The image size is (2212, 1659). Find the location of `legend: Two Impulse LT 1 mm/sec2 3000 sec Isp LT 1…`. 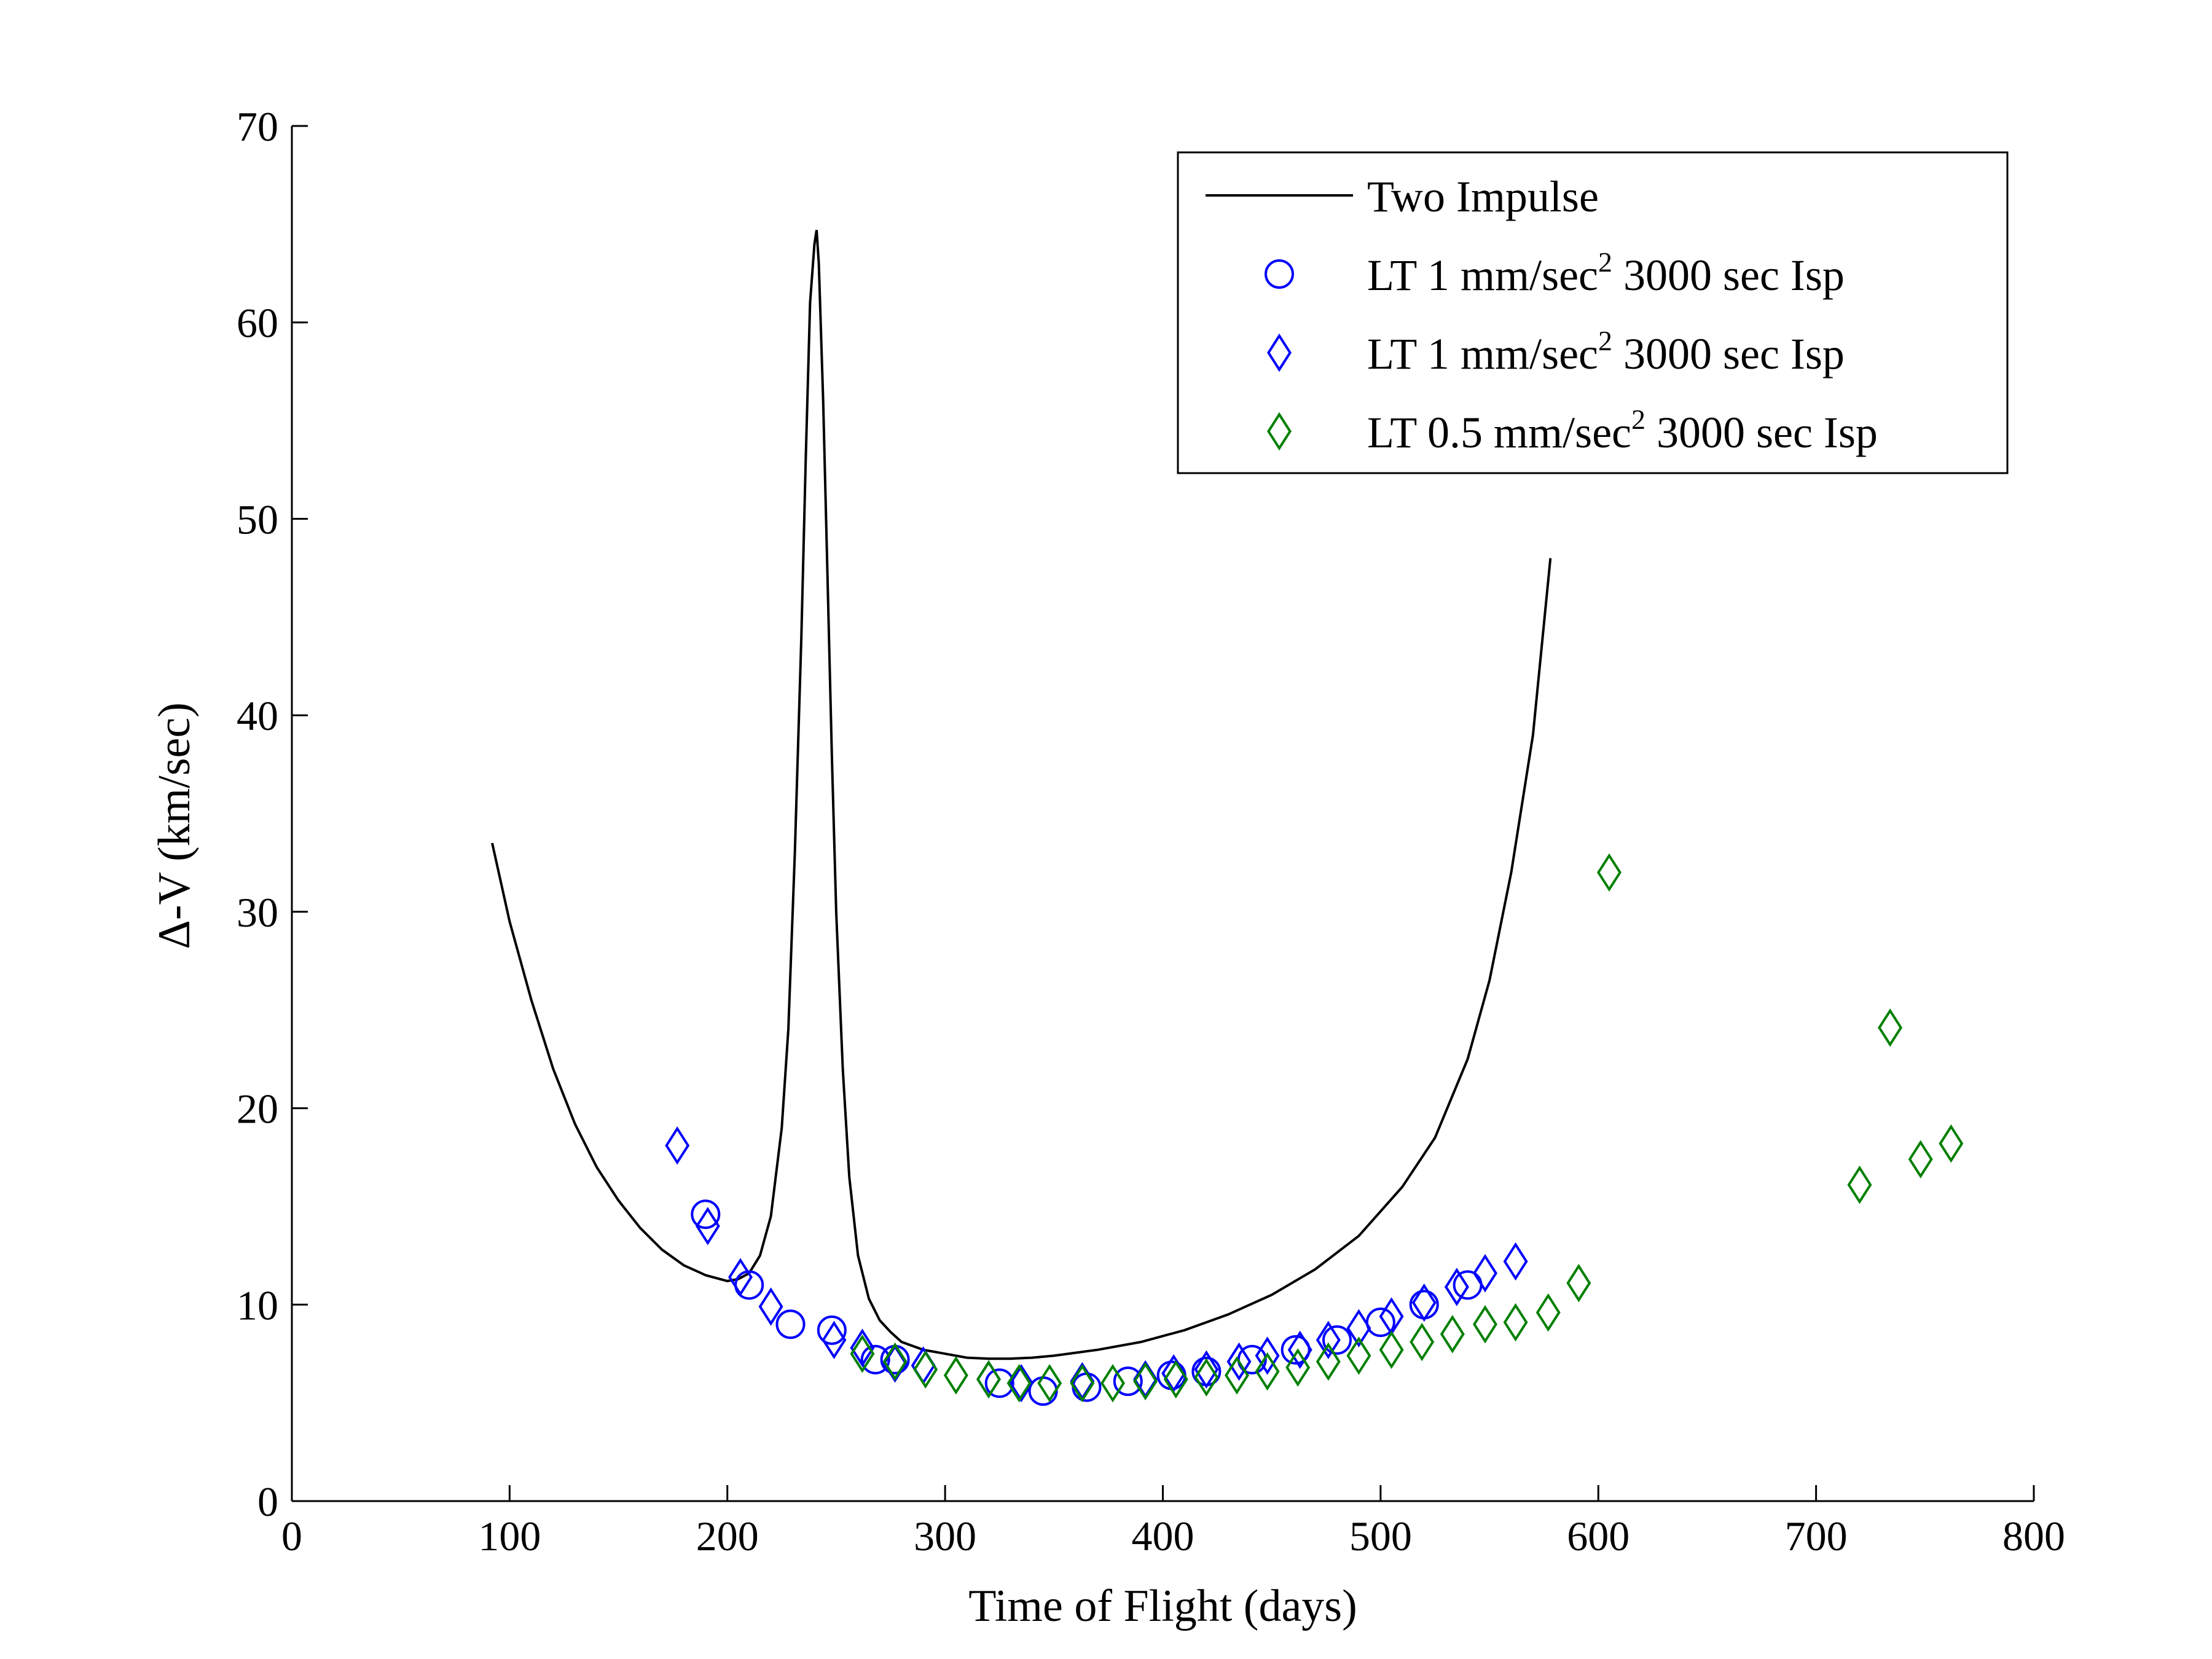

legend: Two Impulse LT 1 mm/sec2 3000 sec Isp LT 1… is located at coordinates (1593, 312).